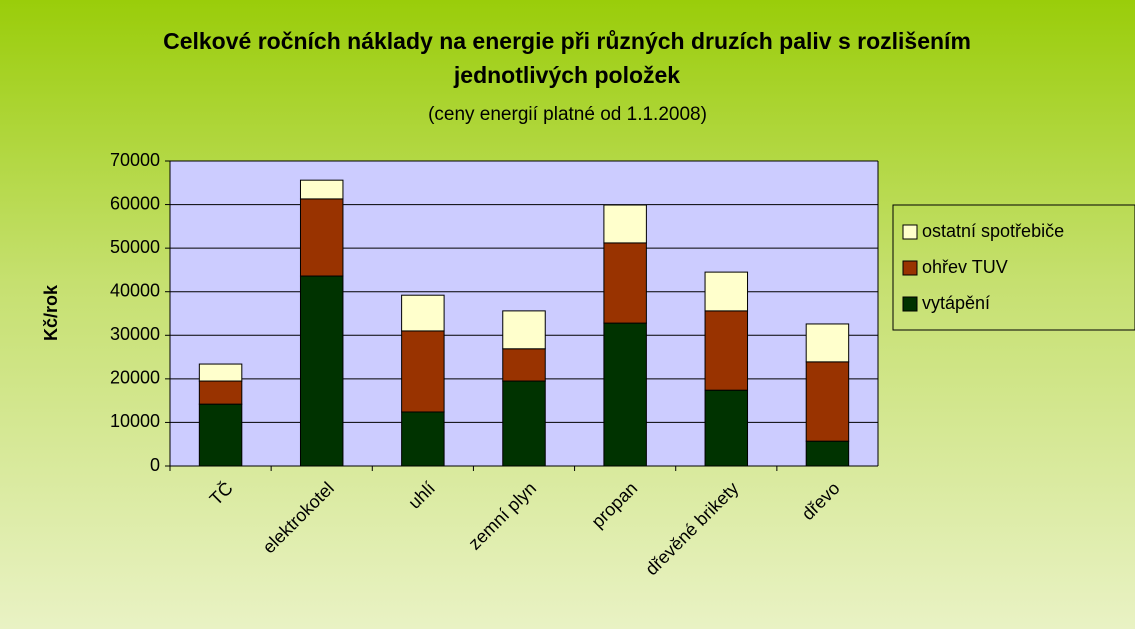  I want to click on legend-label: ostatní spotřebiče, so click(993, 231).